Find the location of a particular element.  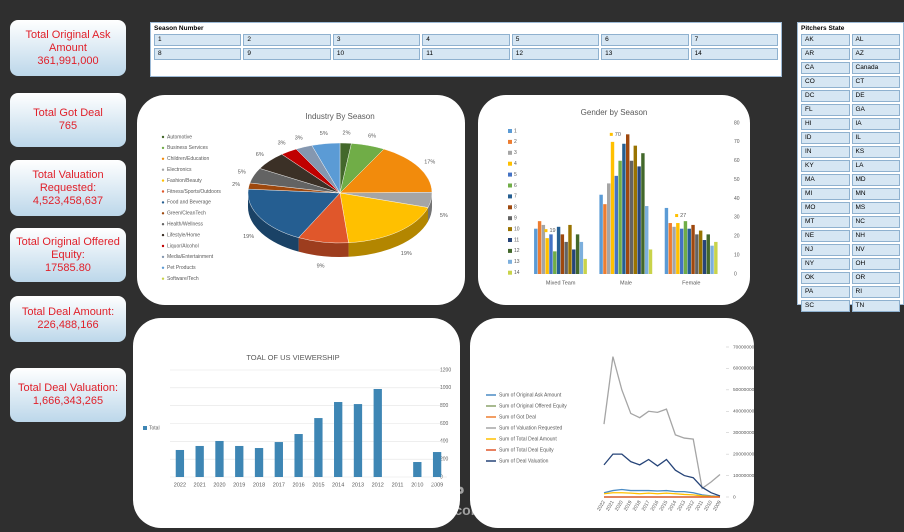

slicer-item: KY is located at coordinates (825, 166).